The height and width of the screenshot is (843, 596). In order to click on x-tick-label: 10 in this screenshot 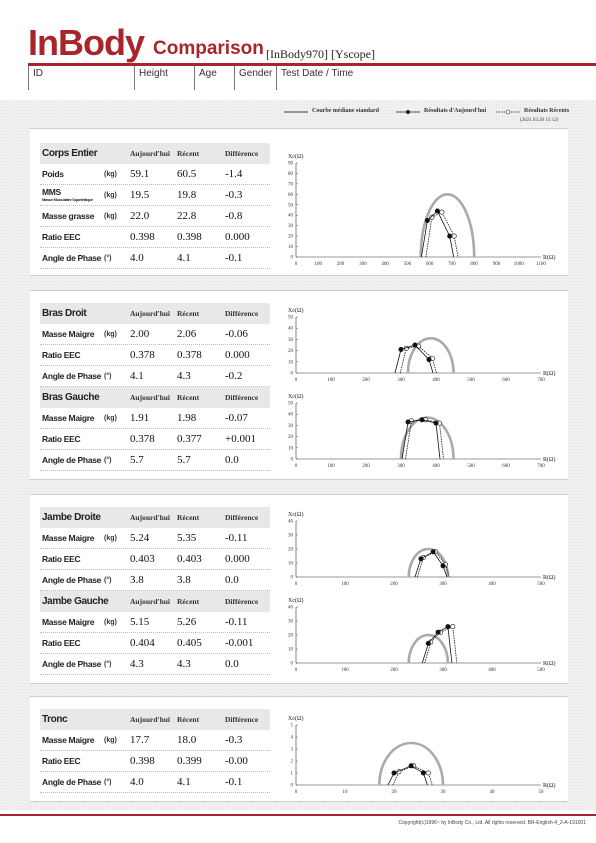, I will do `click(346, 792)`.